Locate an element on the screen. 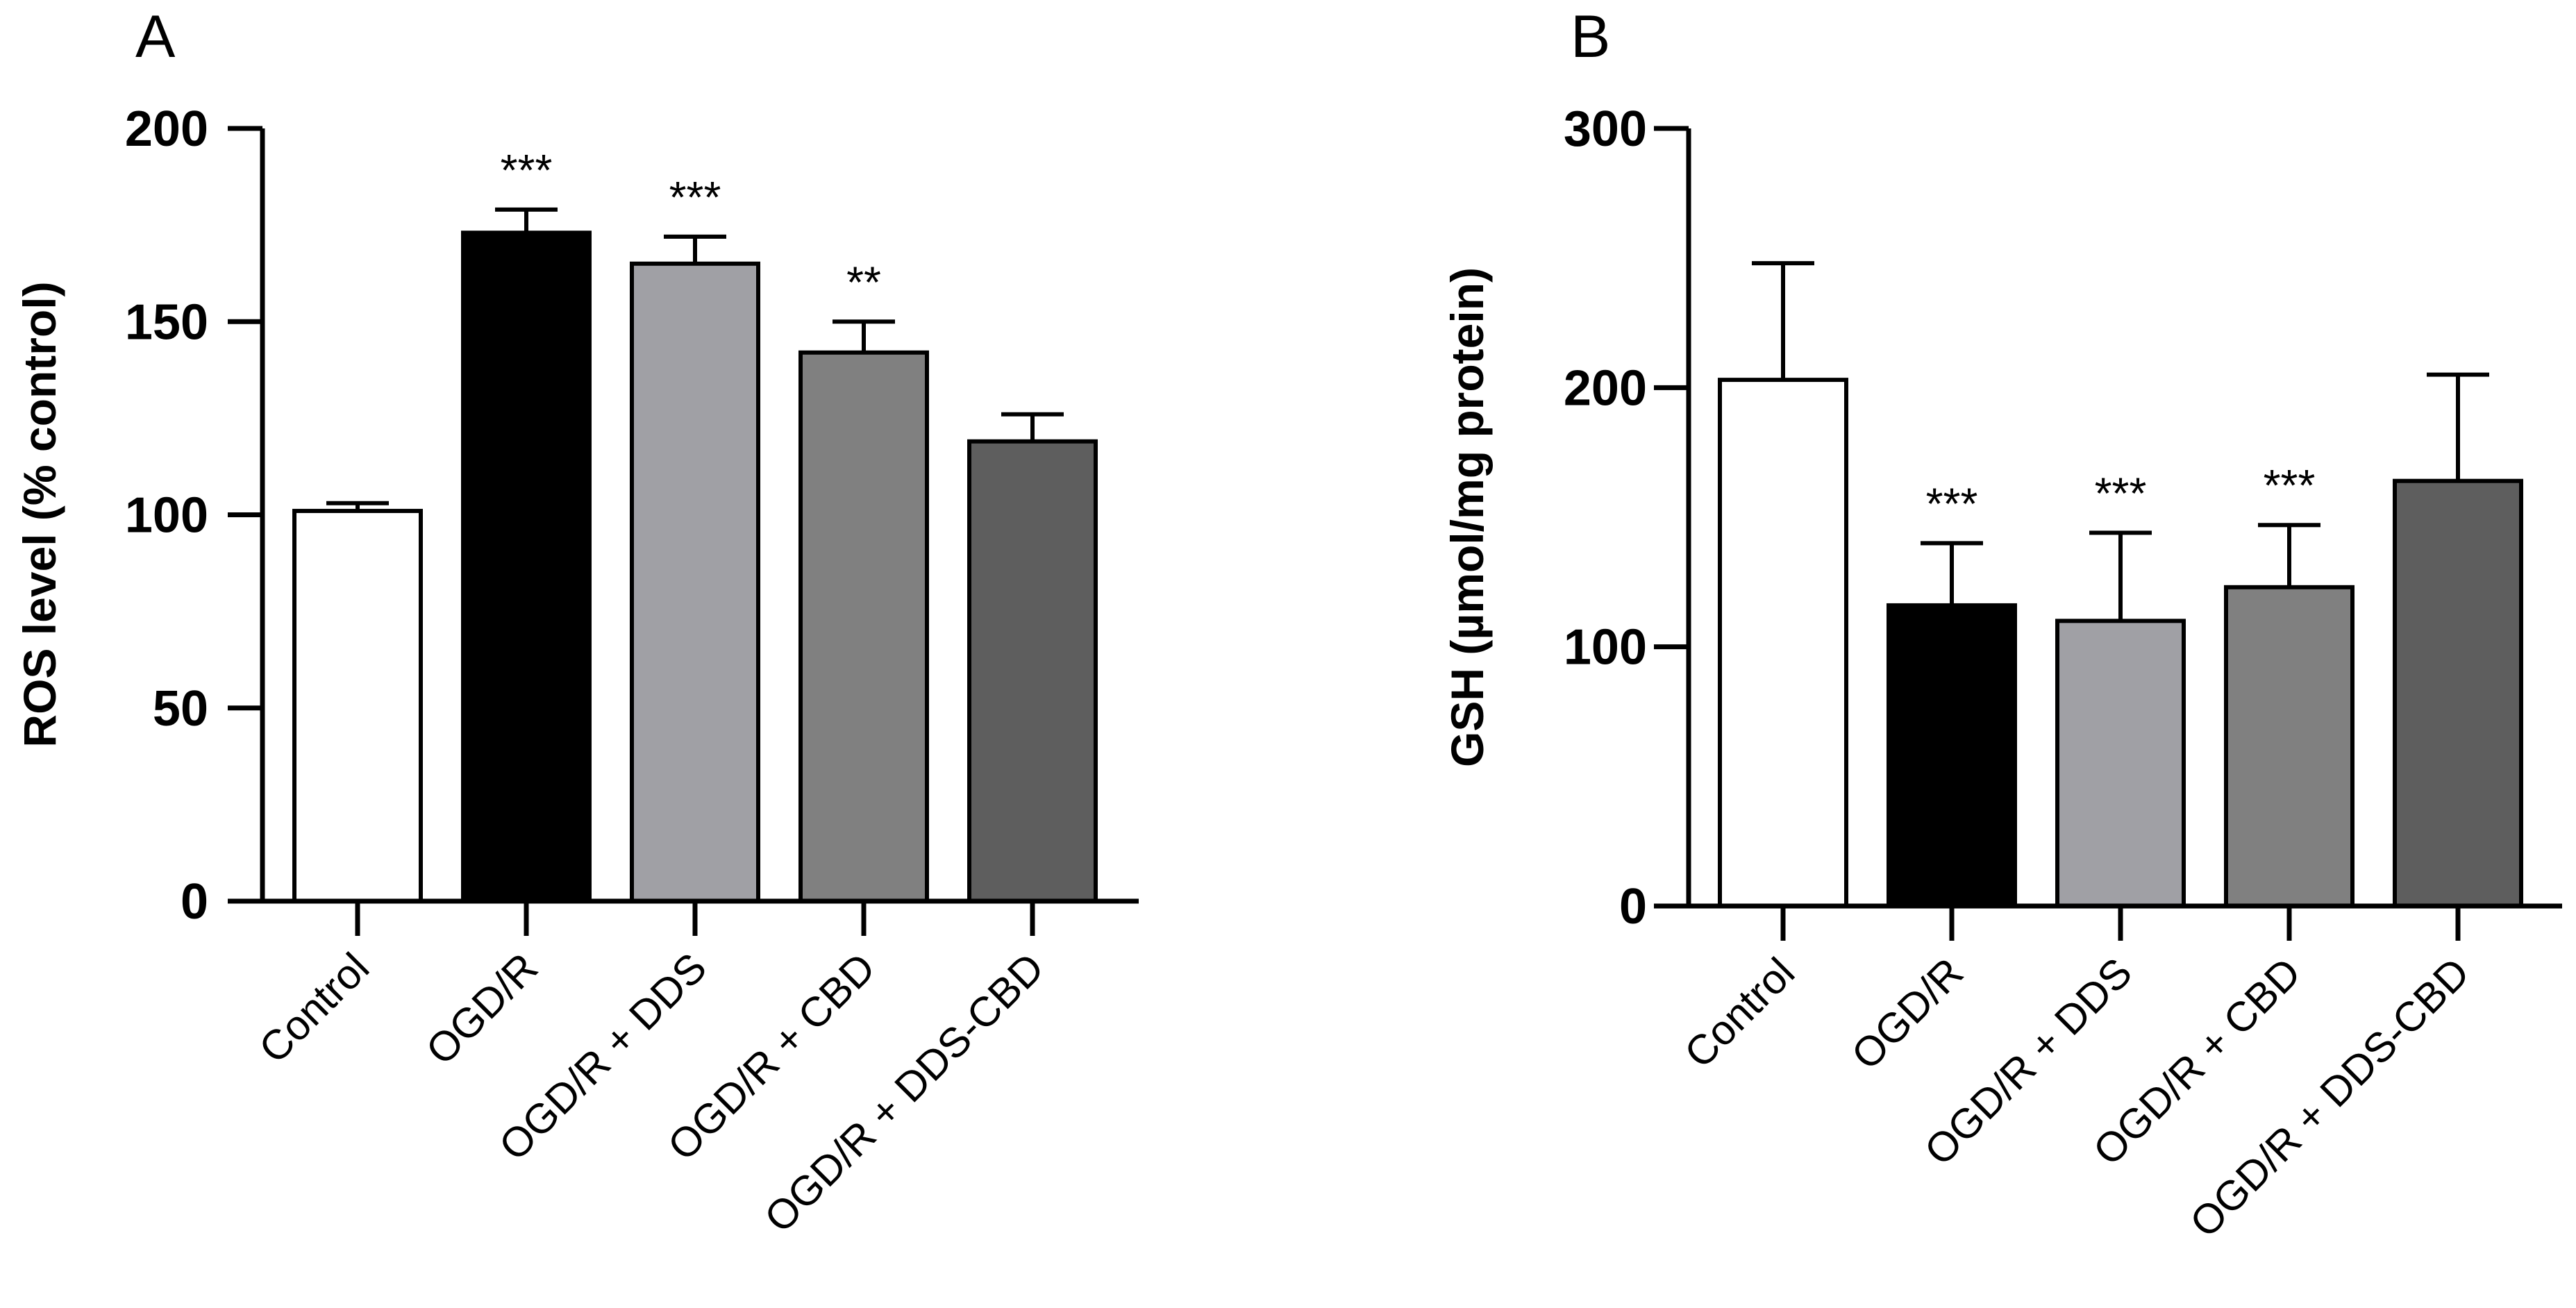 Image resolution: width=2576 pixels, height=1308 pixels. y-tick-label: 150 is located at coordinates (166, 322).